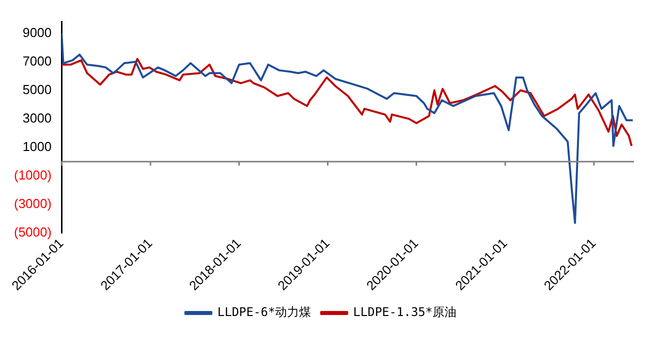  Describe the element at coordinates (405, 312) in the screenshot. I see `legend-label: LLDPE-1.35*原油` at that location.